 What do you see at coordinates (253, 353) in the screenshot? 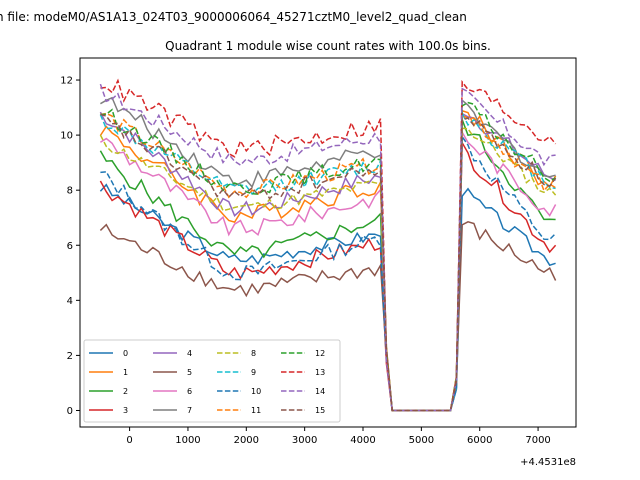
I see `legend-label-8: 8` at bounding box center [253, 353].